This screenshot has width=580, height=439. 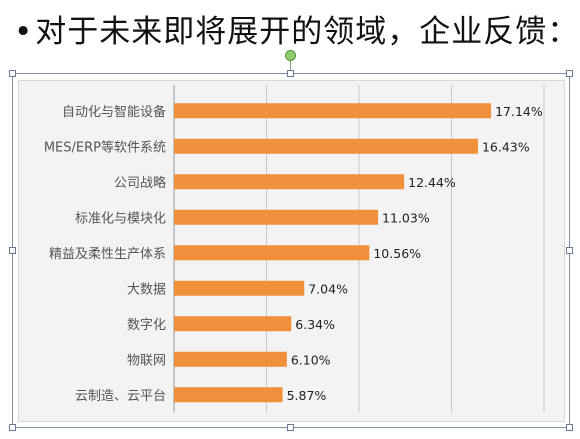 What do you see at coordinates (146, 360) in the screenshot?
I see `category-label: 物联网` at bounding box center [146, 360].